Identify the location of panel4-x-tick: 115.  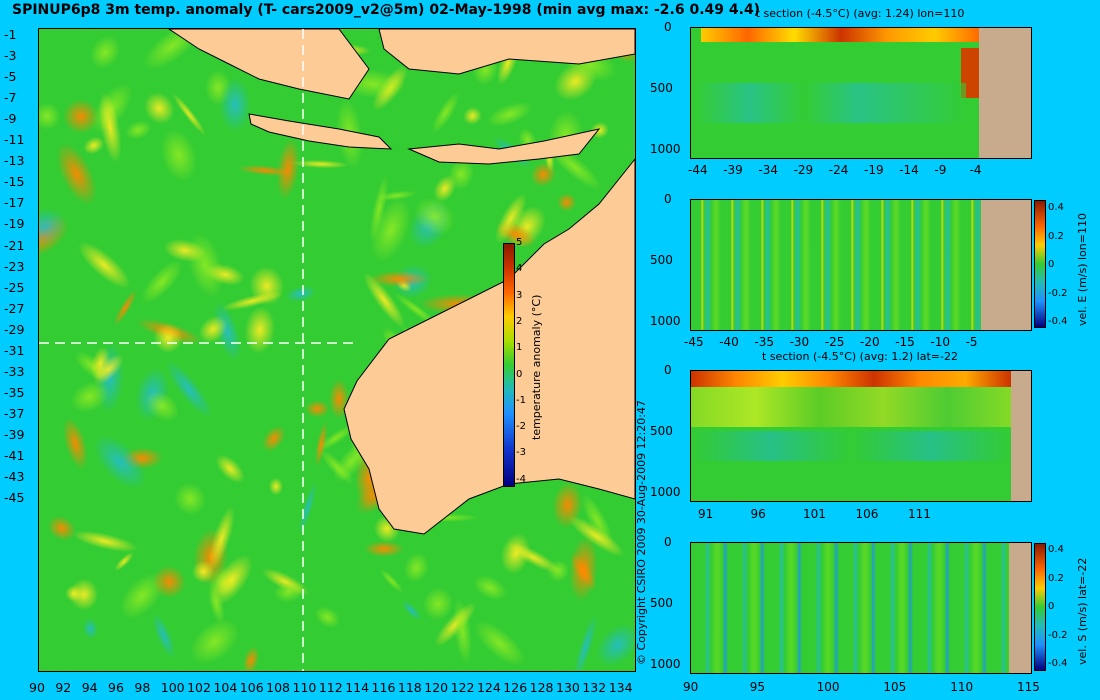
(1028, 687).